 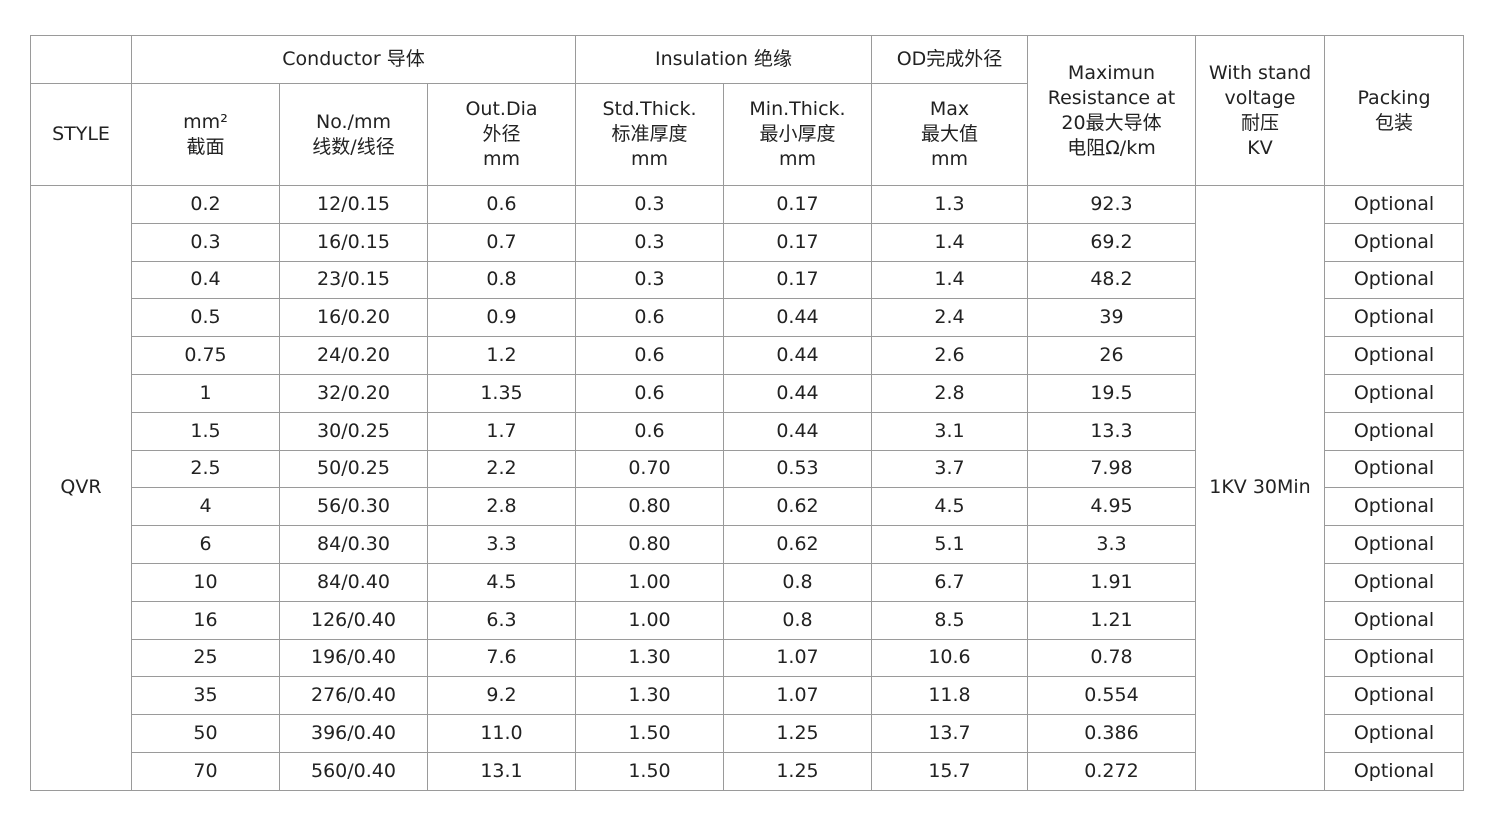 I want to click on resistance-cell: 48.2, so click(x=1111, y=280).